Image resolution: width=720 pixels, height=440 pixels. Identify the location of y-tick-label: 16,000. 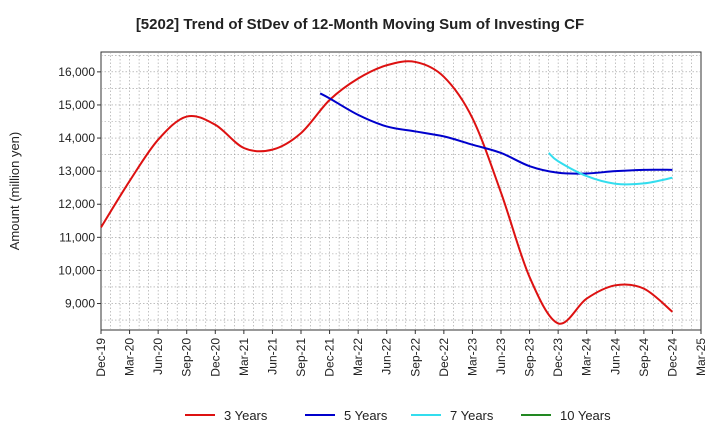
(76, 72).